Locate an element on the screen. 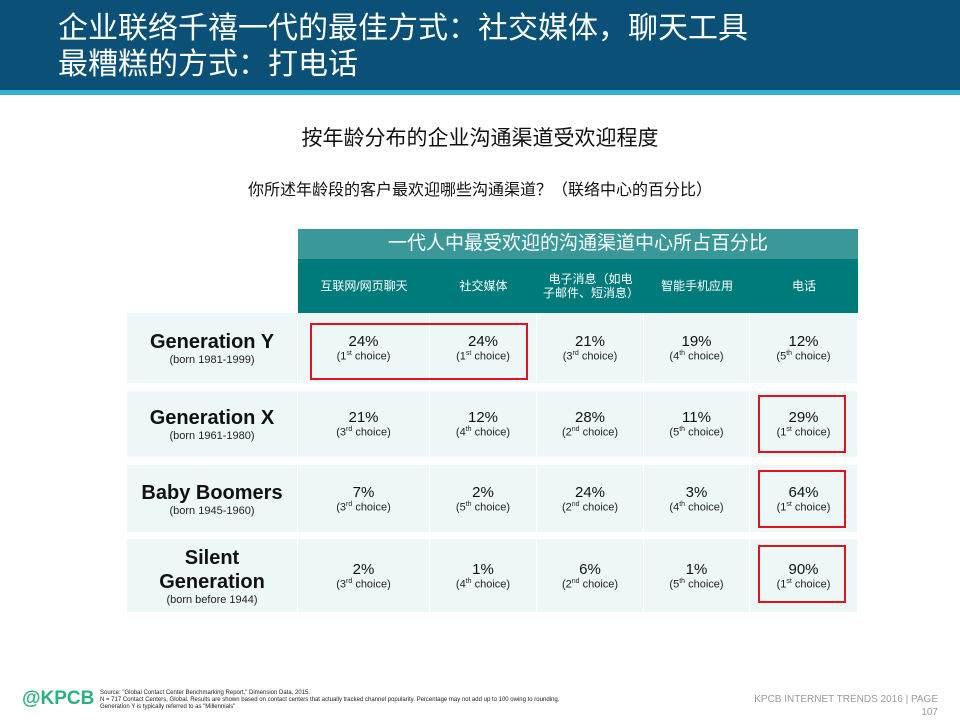 This screenshot has width=960, height=728. percent-value: 28% is located at coordinates (590, 418).